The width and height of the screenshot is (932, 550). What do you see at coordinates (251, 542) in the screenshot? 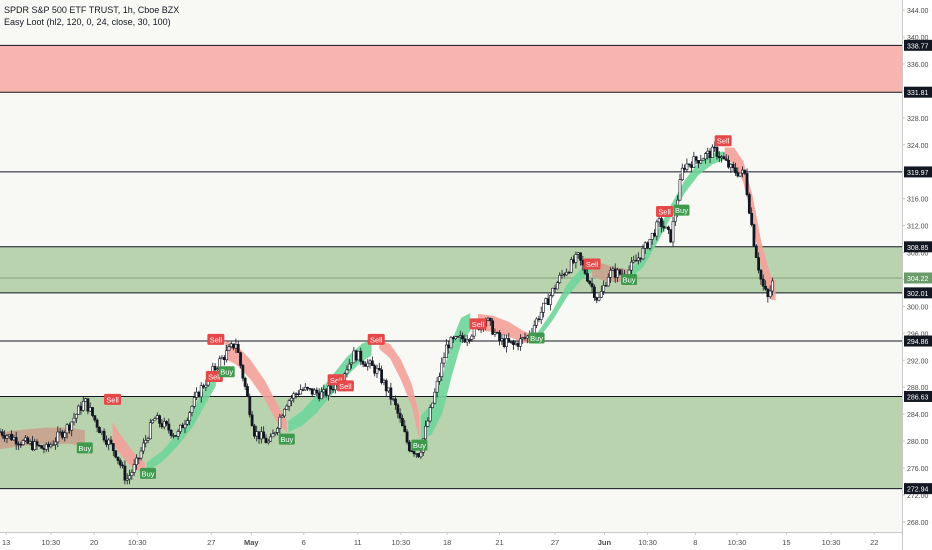
I see `x-axis-tick-label: May` at bounding box center [251, 542].